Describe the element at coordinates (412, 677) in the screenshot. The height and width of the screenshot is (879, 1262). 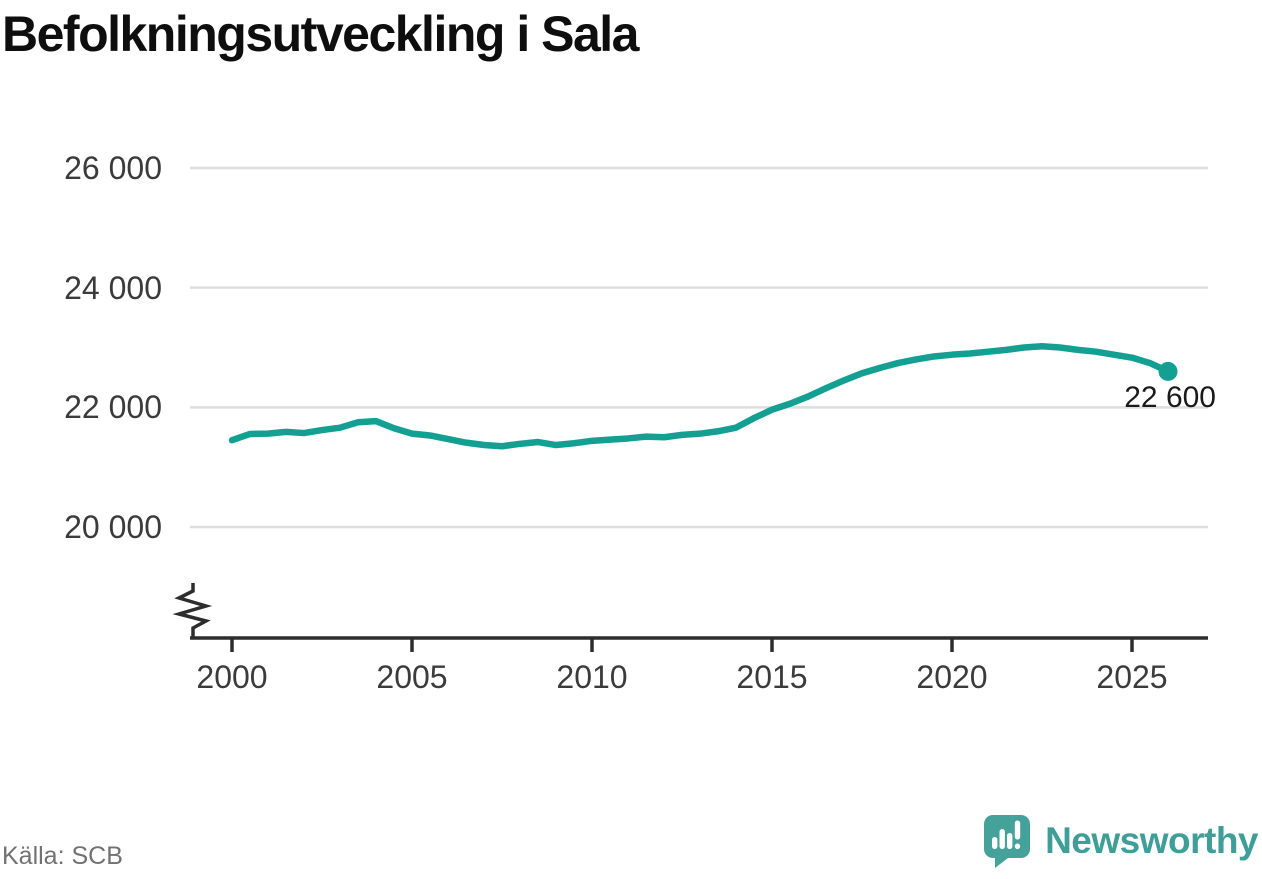
I see `xtick-label-2005: 2005` at that location.